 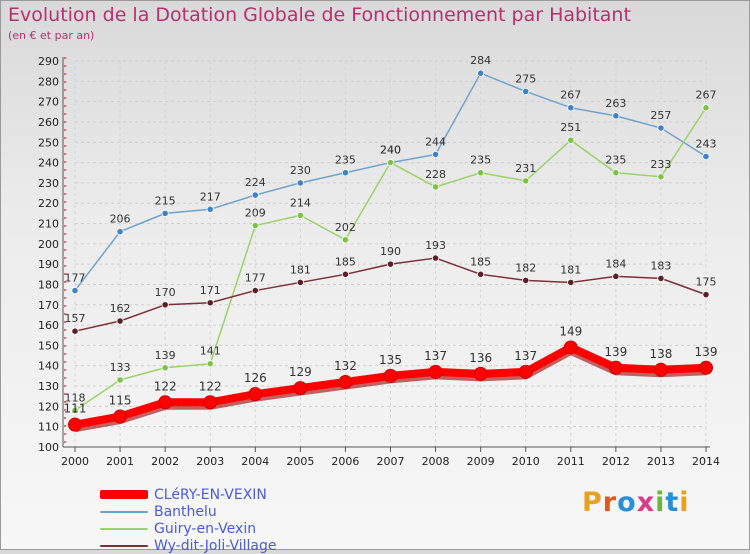 I want to click on data-label: 251, so click(x=570, y=127).